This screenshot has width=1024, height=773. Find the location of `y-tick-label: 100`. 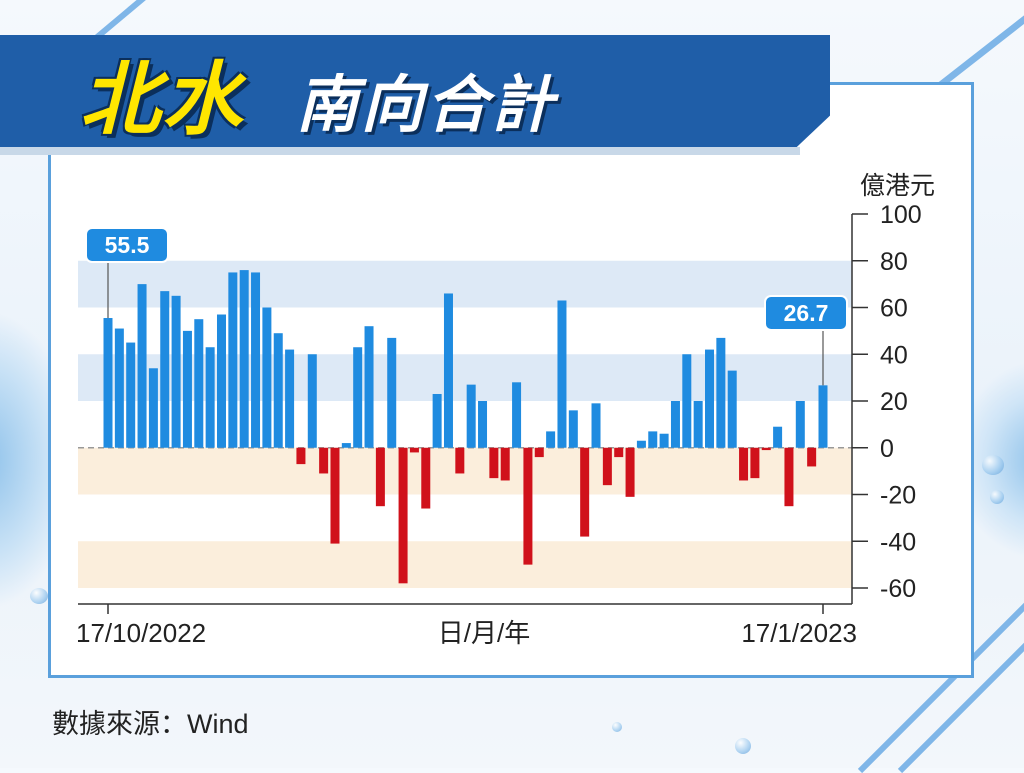

y-tick-label: 100 is located at coordinates (901, 215).